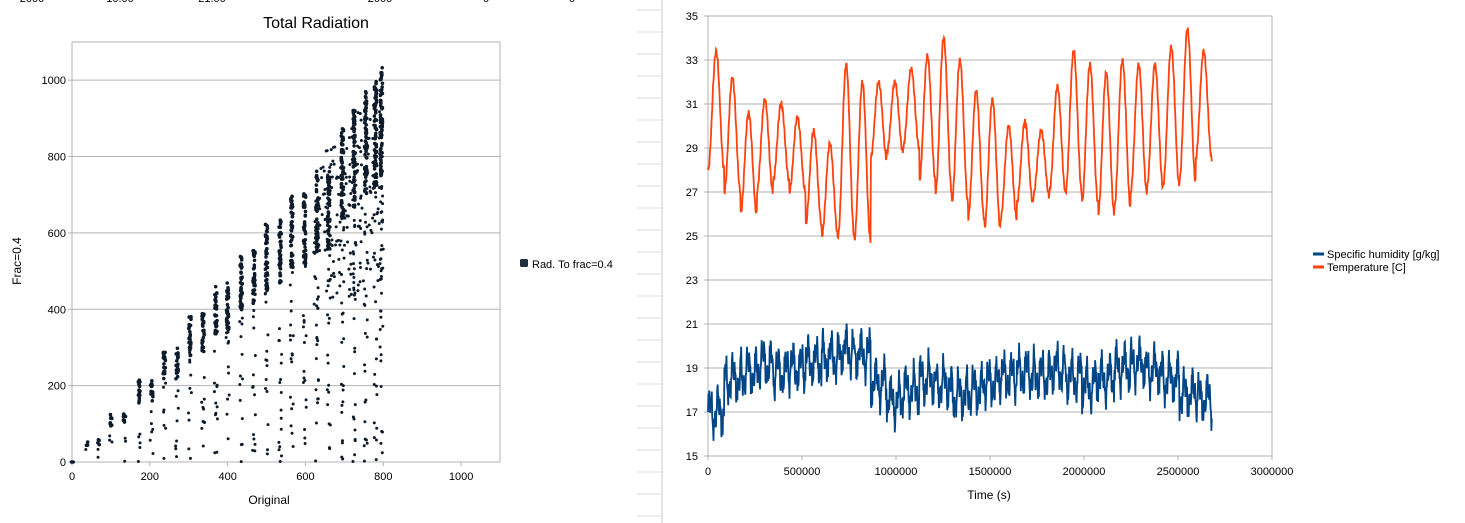 This screenshot has width=1465, height=523. Describe the element at coordinates (692, 325) in the screenshot. I see `y-tick-label: 21` at that location.